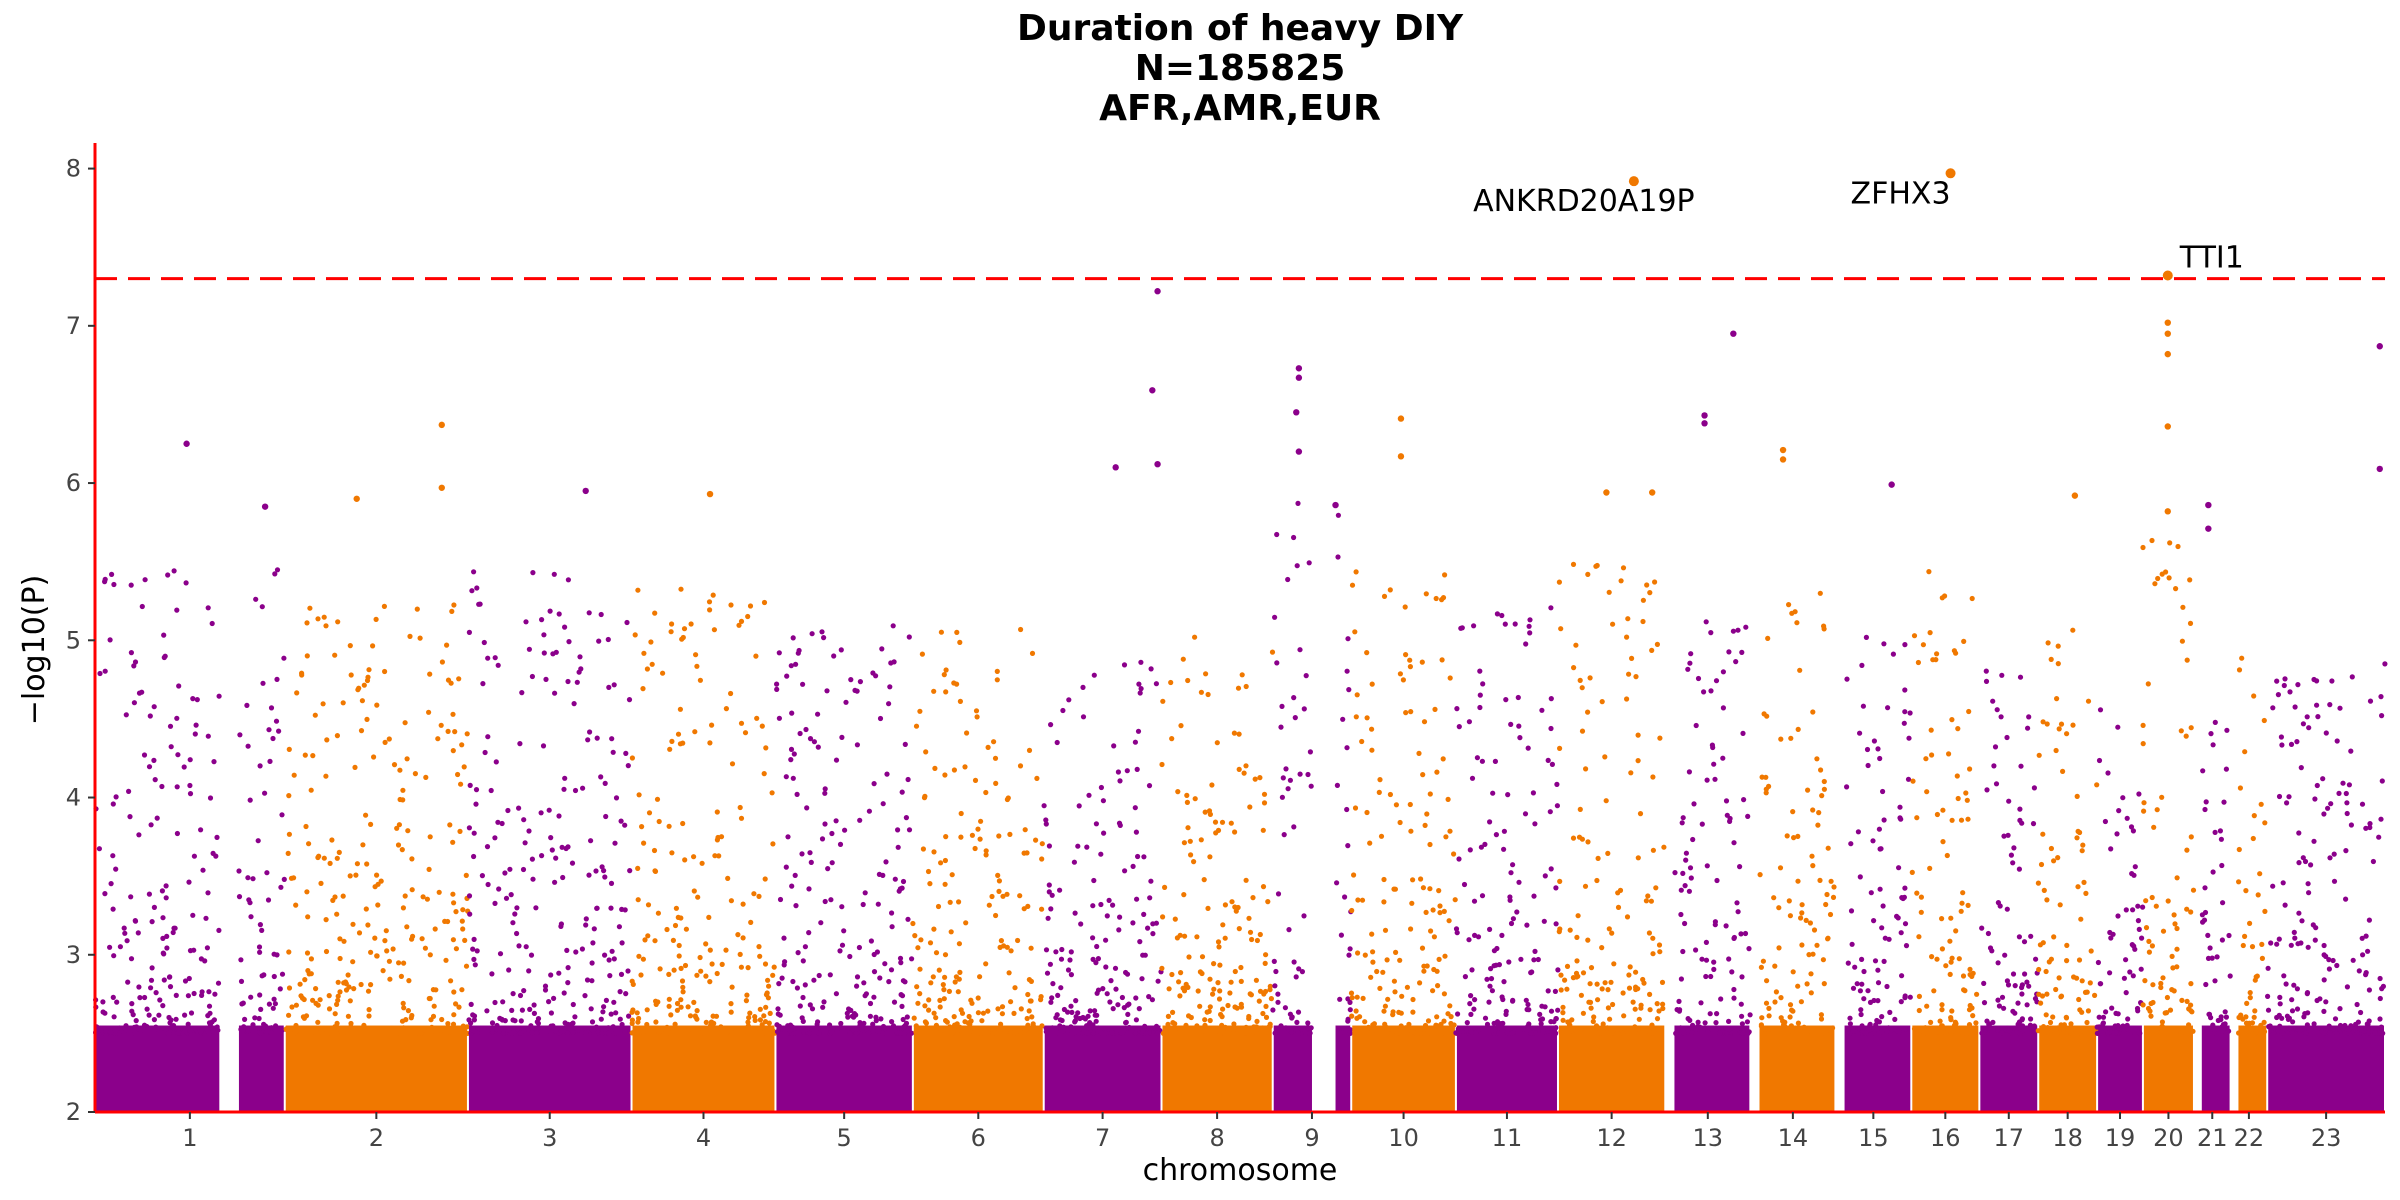 The height and width of the screenshot is (1200, 2400). I want to click on chromosome-4-dense-band, so click(703, 1068).